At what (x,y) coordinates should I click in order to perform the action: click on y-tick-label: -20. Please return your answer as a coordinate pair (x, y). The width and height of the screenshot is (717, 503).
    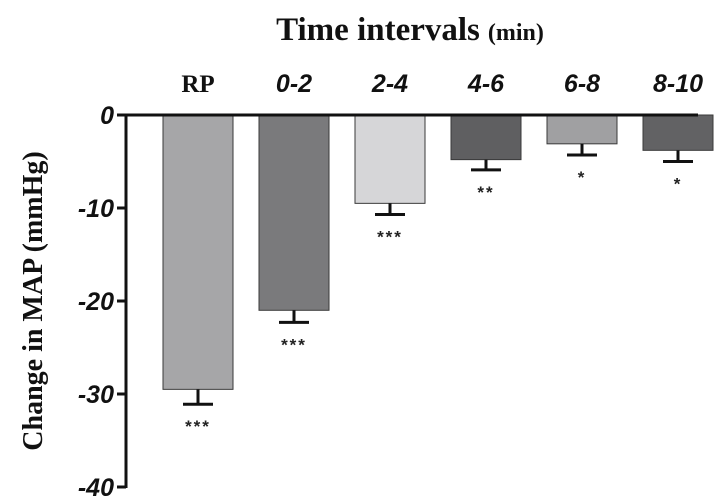
    Looking at the image, I should click on (96, 302).